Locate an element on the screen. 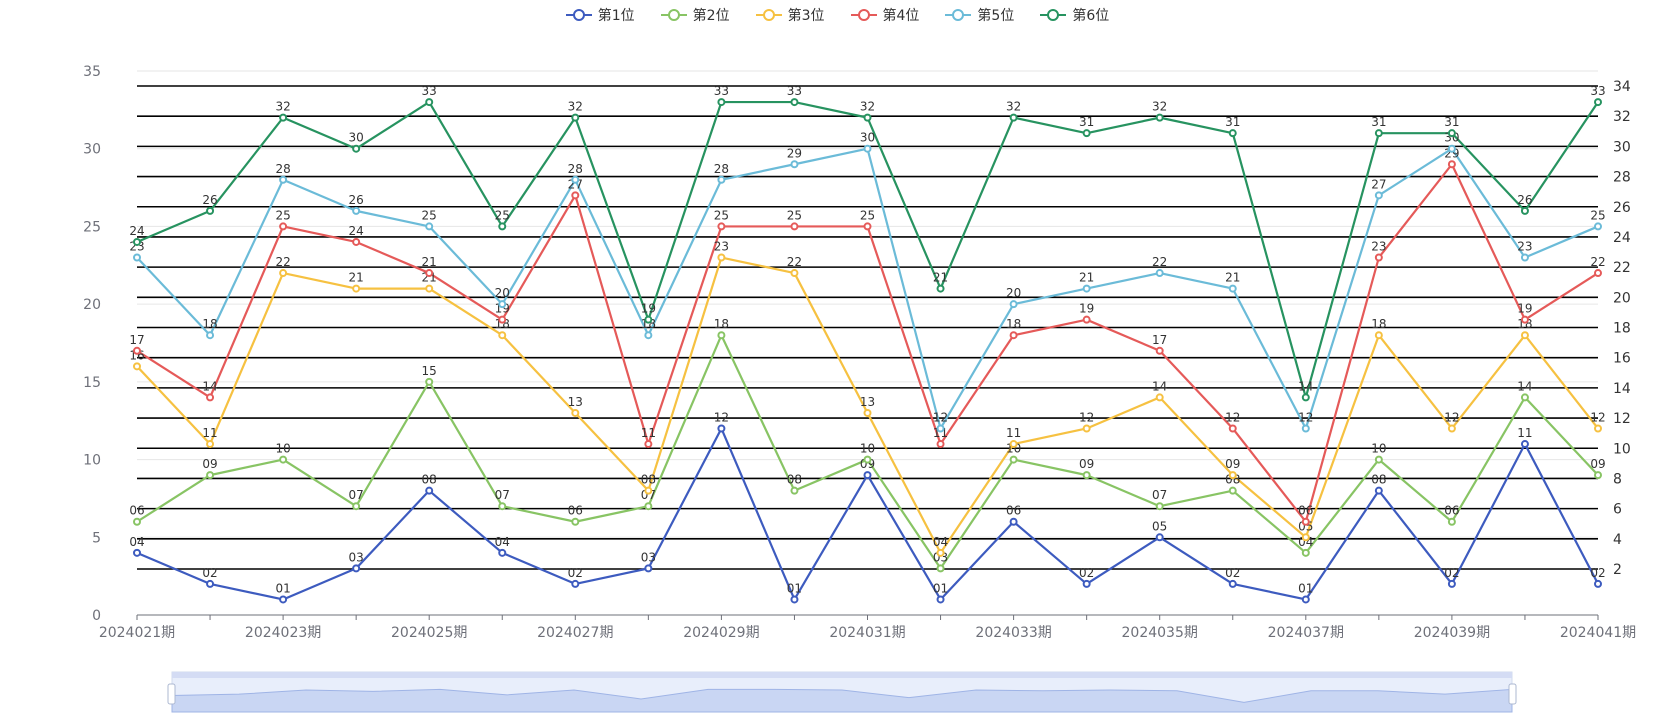 The image size is (1675, 720). data-label: 04 is located at coordinates (940, 542).